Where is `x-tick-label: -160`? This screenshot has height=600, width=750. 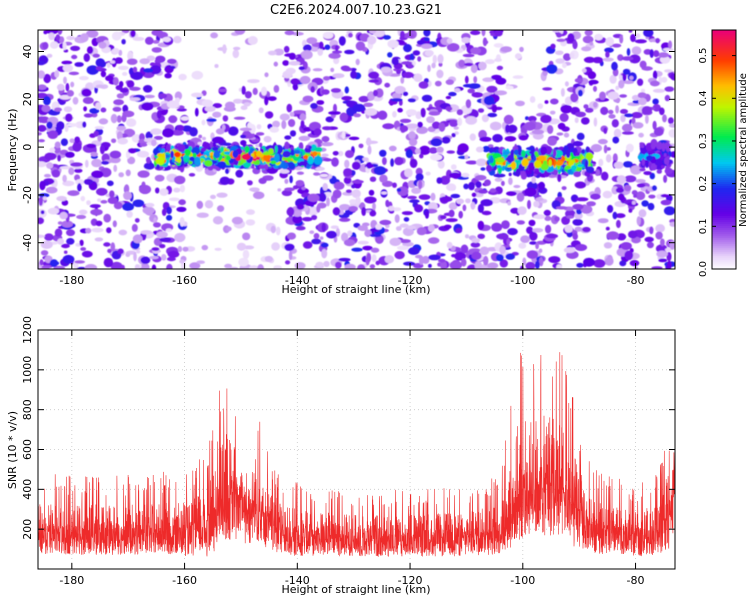
x-tick-label: -160 is located at coordinates (184, 280).